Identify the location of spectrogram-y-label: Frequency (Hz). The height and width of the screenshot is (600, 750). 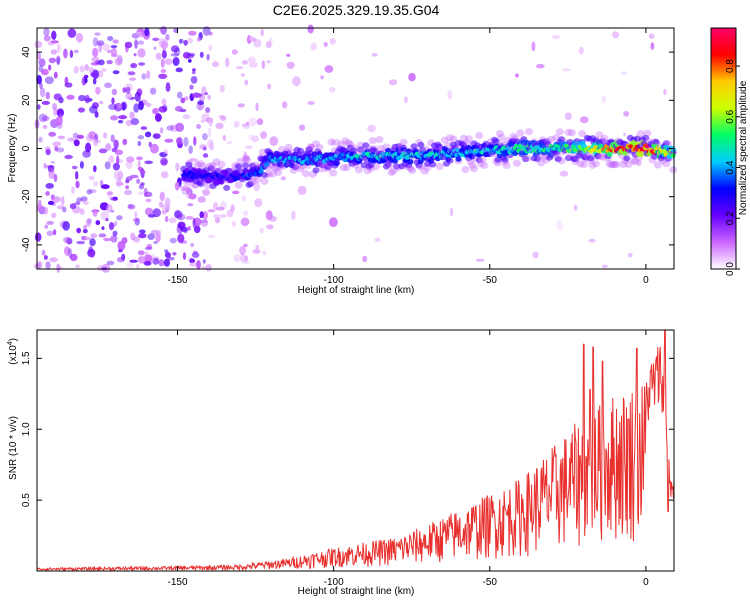
(12, 148).